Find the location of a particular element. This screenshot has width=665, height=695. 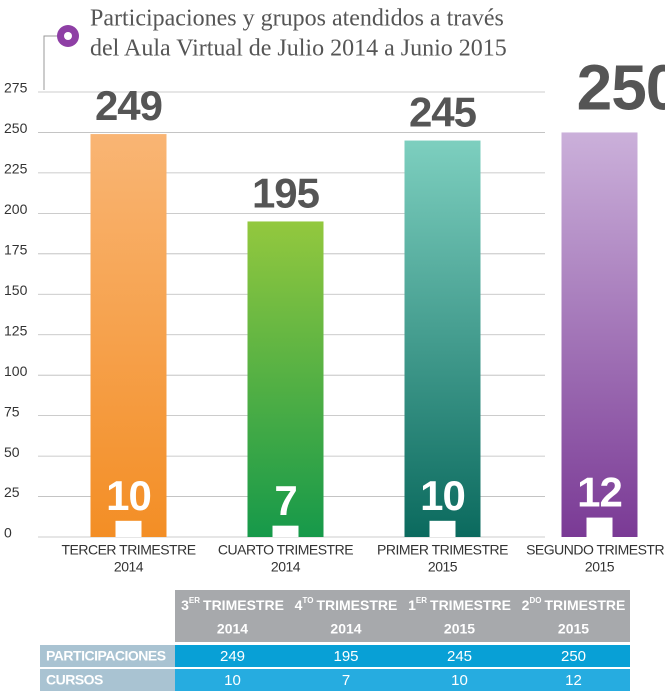

header-number: 2 is located at coordinates (526, 605).